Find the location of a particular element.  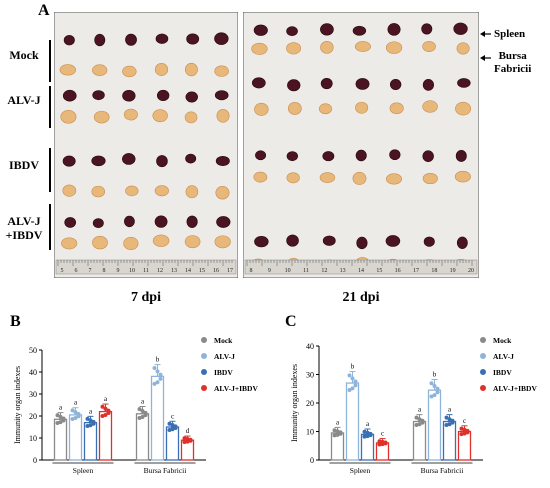

bar is located at coordinates (434, 425).